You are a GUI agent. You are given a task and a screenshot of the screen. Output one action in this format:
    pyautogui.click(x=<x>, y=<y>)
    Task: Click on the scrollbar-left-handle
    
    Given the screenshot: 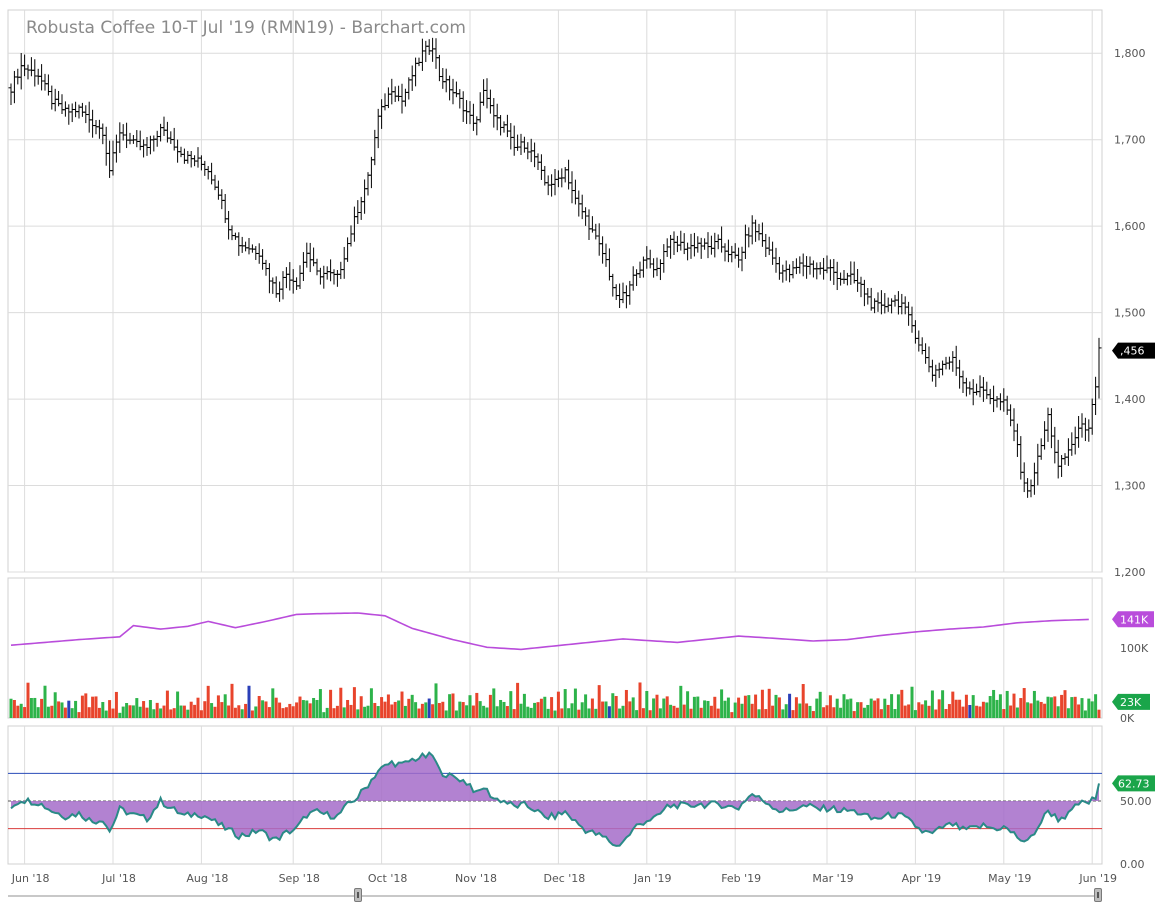 What is the action you would take?
    pyautogui.click(x=358, y=895)
    